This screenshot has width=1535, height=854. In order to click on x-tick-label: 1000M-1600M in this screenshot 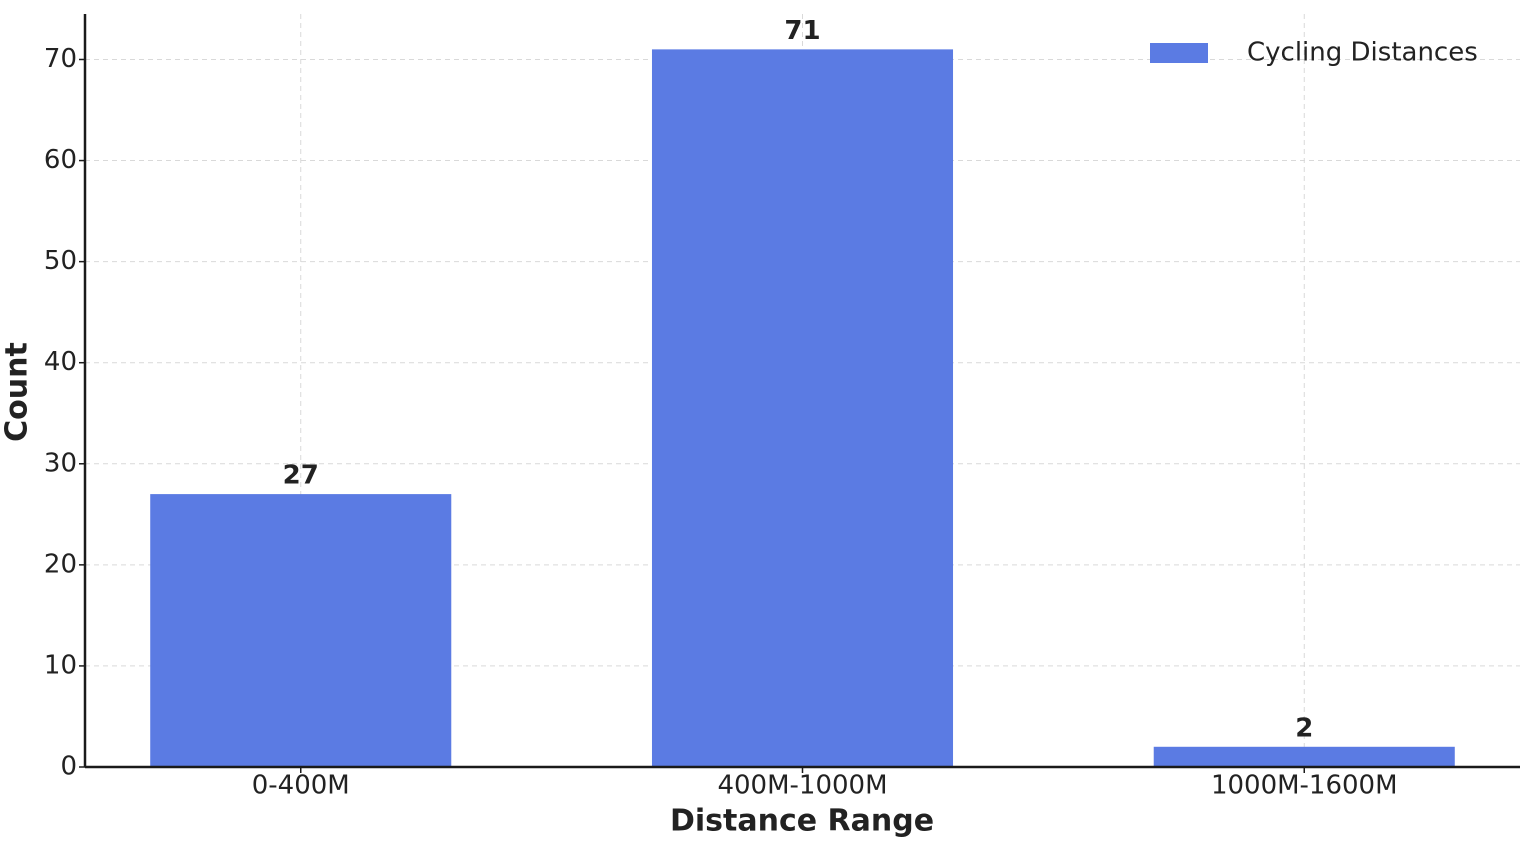, I will do `click(1304, 786)`.